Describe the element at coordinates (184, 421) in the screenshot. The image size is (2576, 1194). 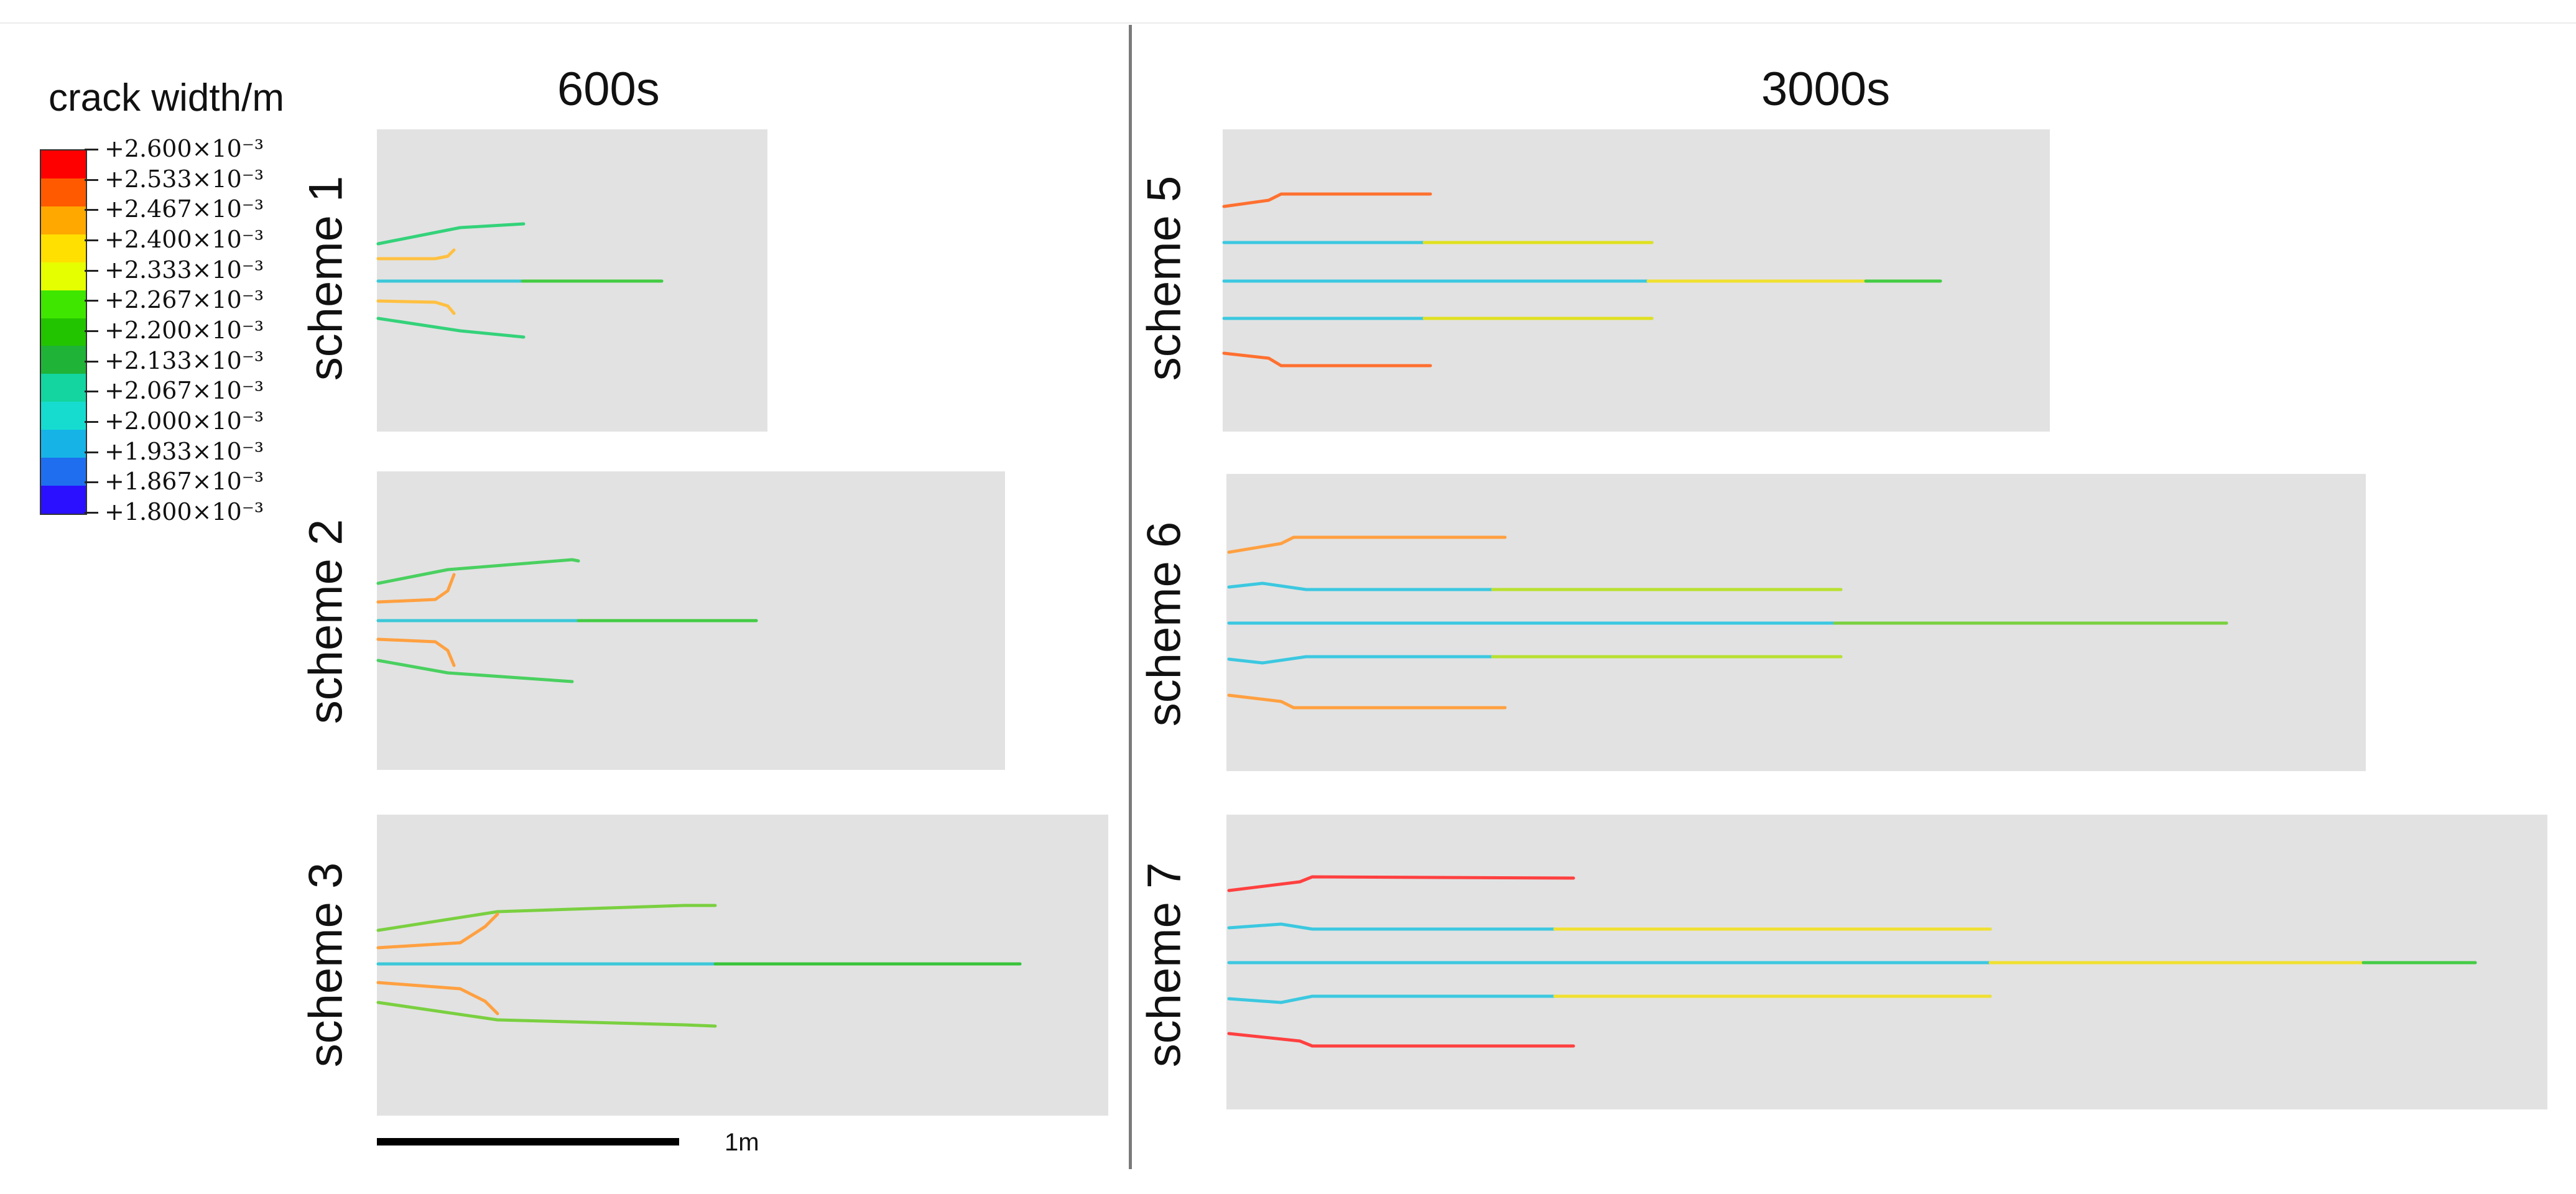
I see `legend-label: +2.000×10⁻³` at that location.